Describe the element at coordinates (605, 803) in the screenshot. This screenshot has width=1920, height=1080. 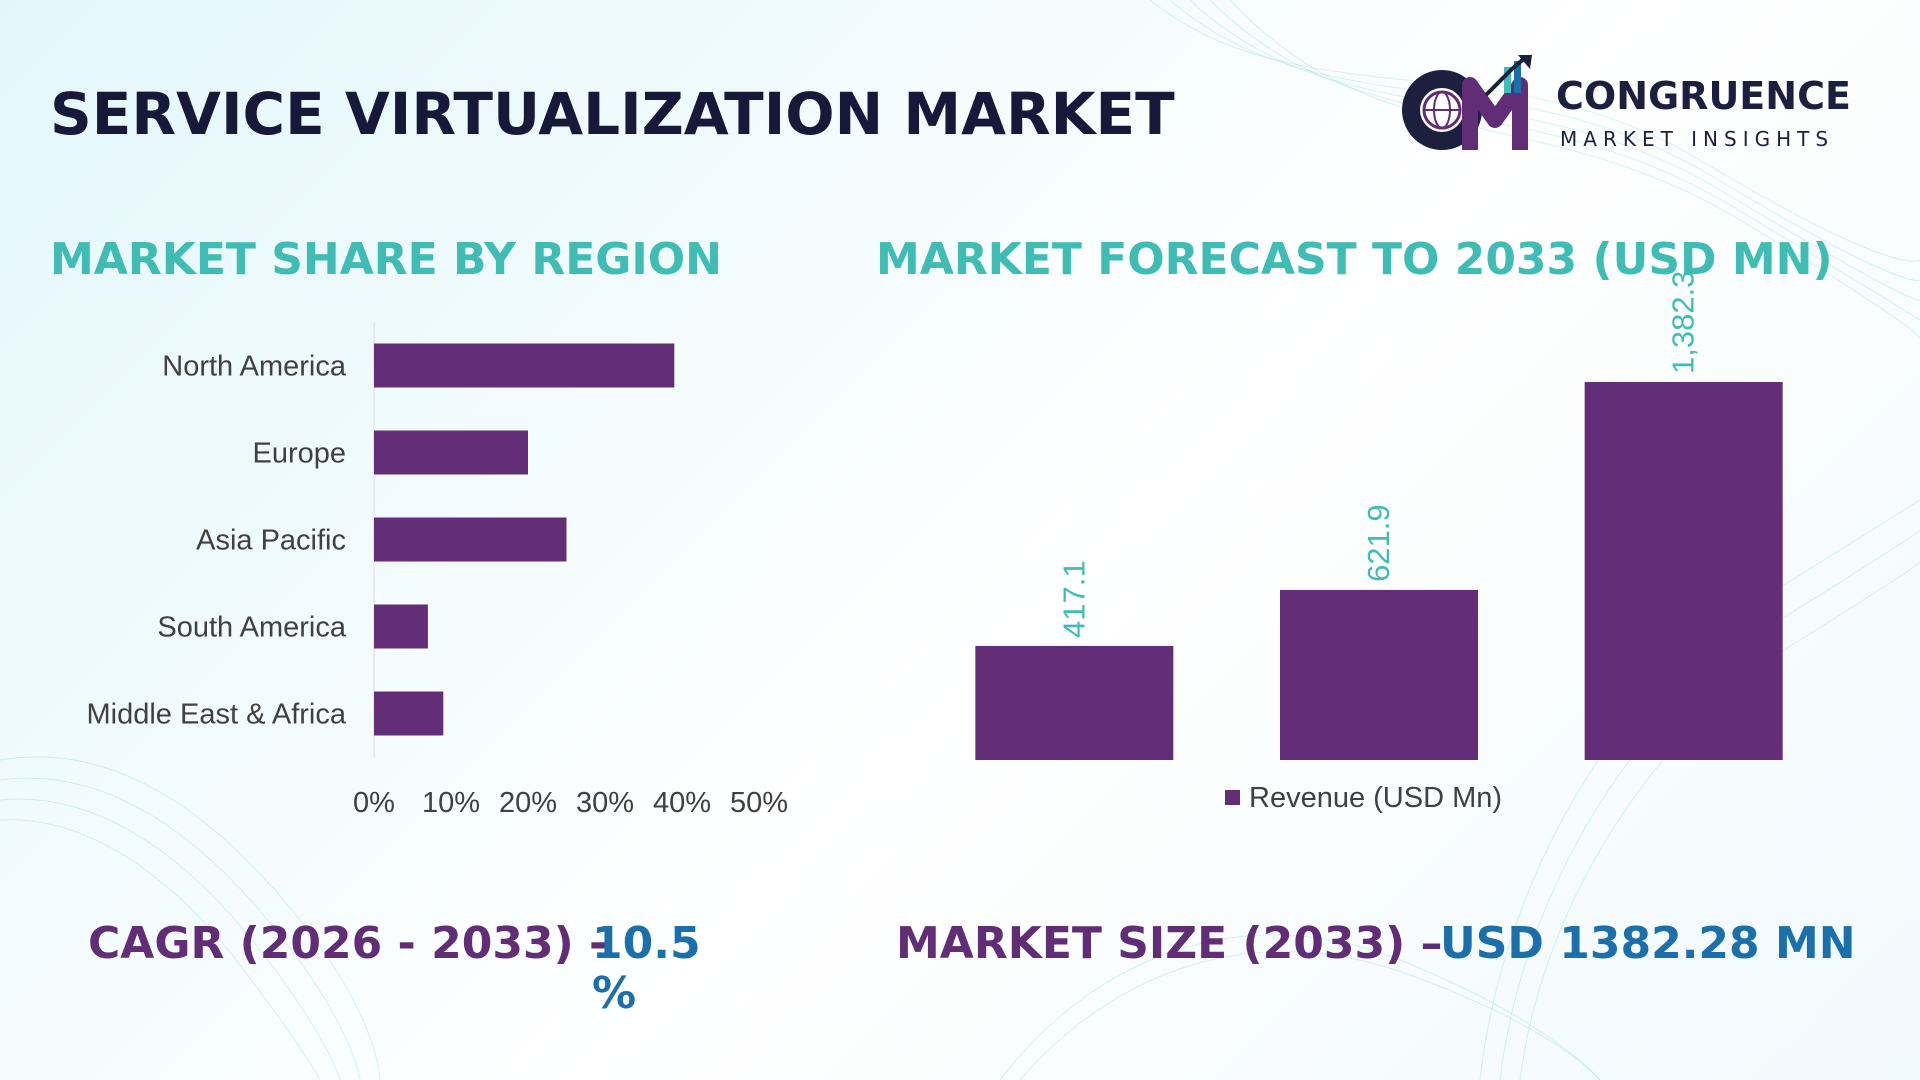
I see `region-x-tick-label: 30%` at that location.